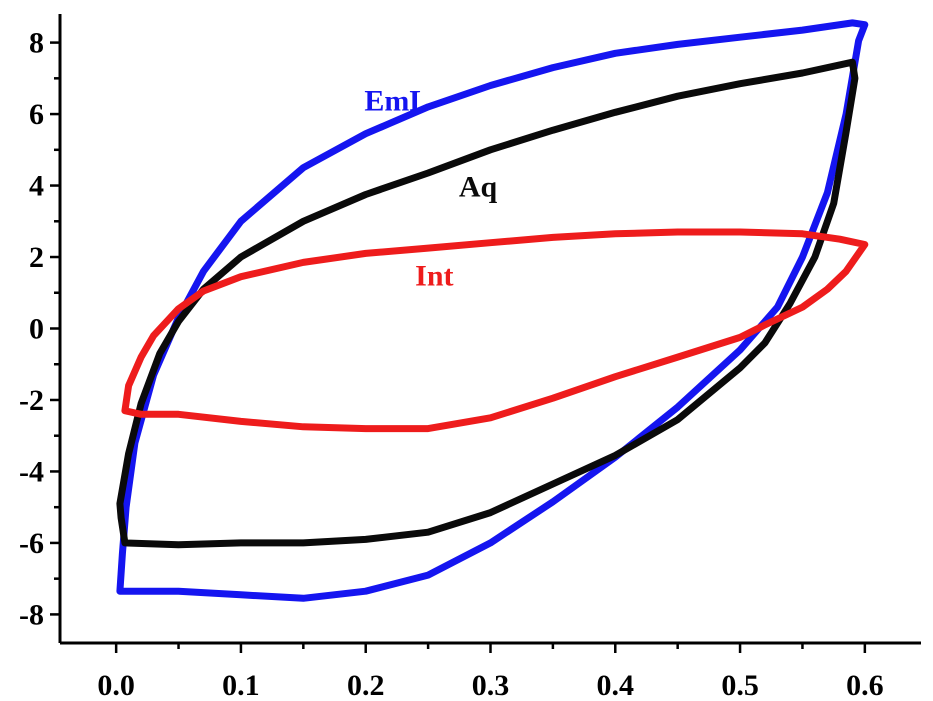  Describe the element at coordinates (31, 614) in the screenshot. I see `y-tick-label: -8` at that location.